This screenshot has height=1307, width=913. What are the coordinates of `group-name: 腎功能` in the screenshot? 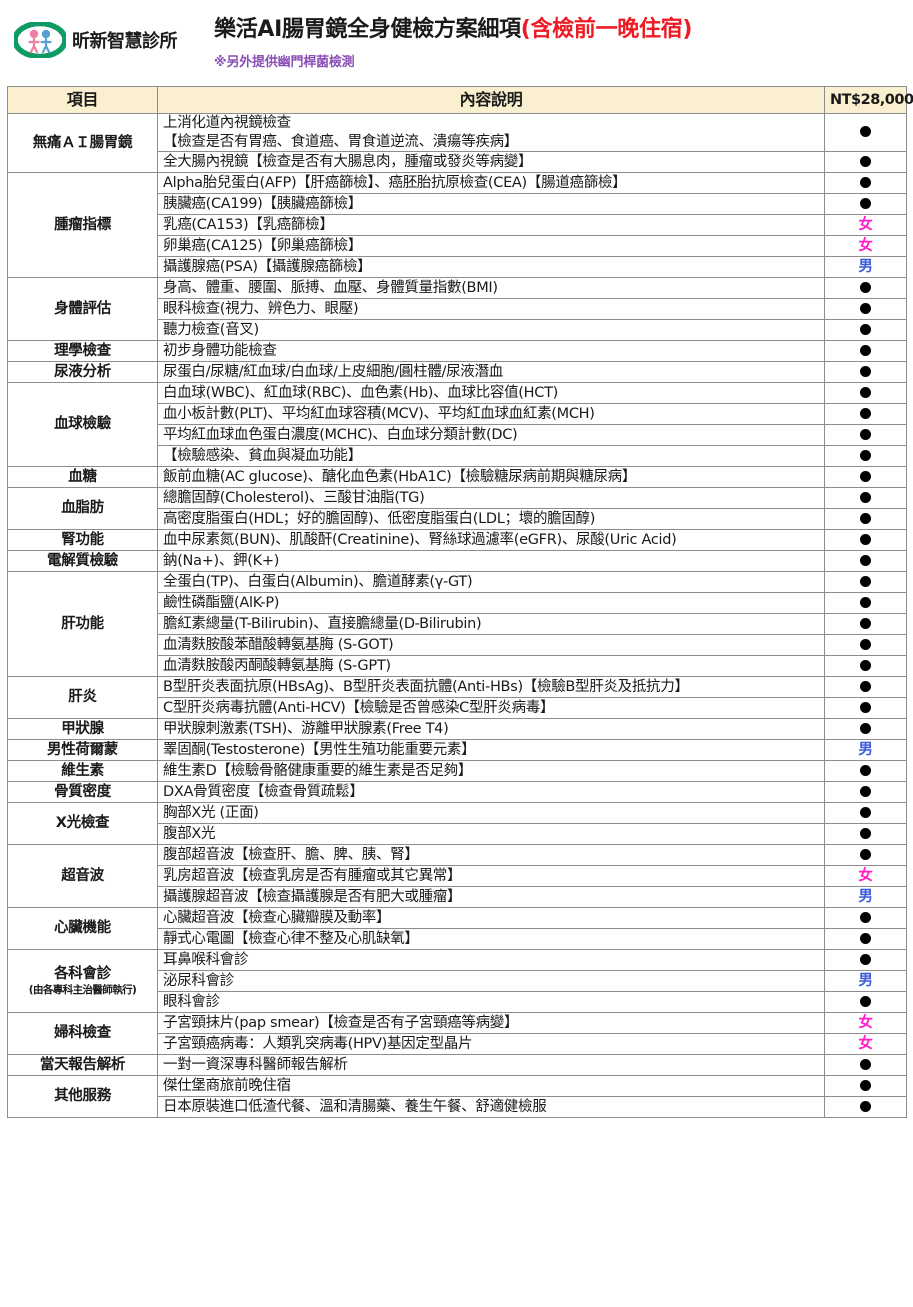 It's located at (82, 539).